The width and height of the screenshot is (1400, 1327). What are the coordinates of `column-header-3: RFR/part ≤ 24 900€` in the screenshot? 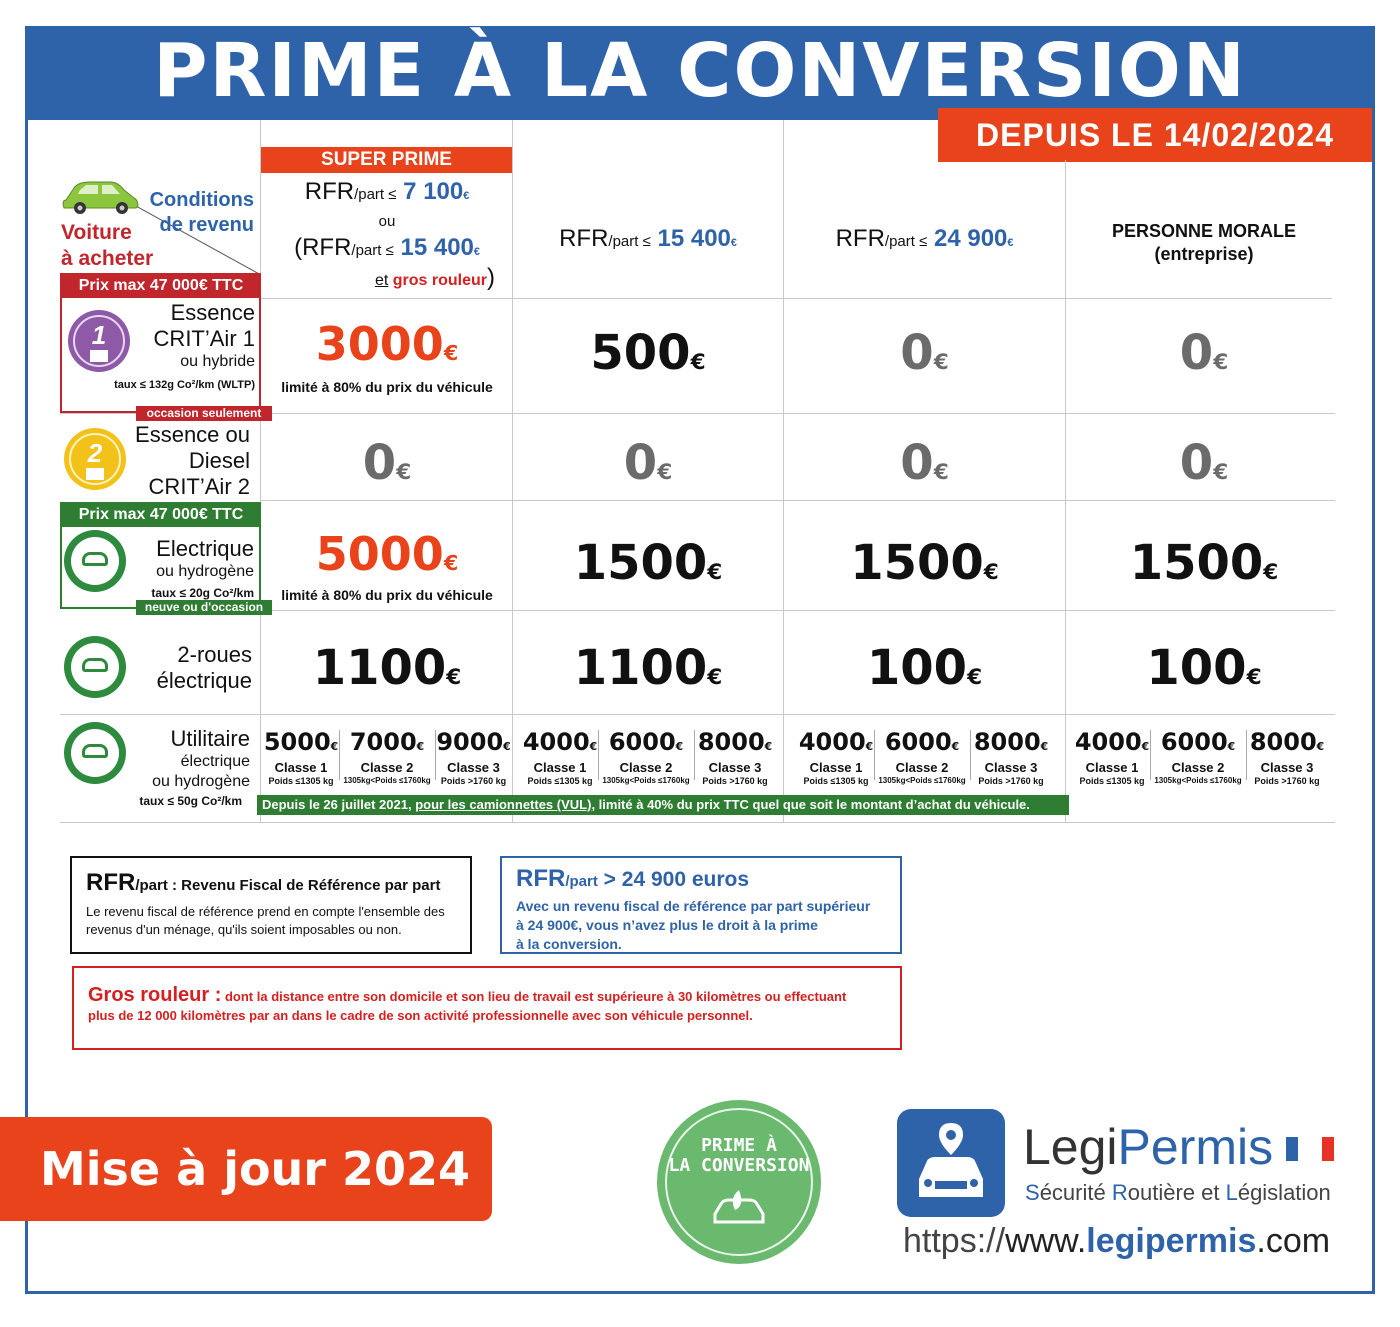 It's located at (924, 238).